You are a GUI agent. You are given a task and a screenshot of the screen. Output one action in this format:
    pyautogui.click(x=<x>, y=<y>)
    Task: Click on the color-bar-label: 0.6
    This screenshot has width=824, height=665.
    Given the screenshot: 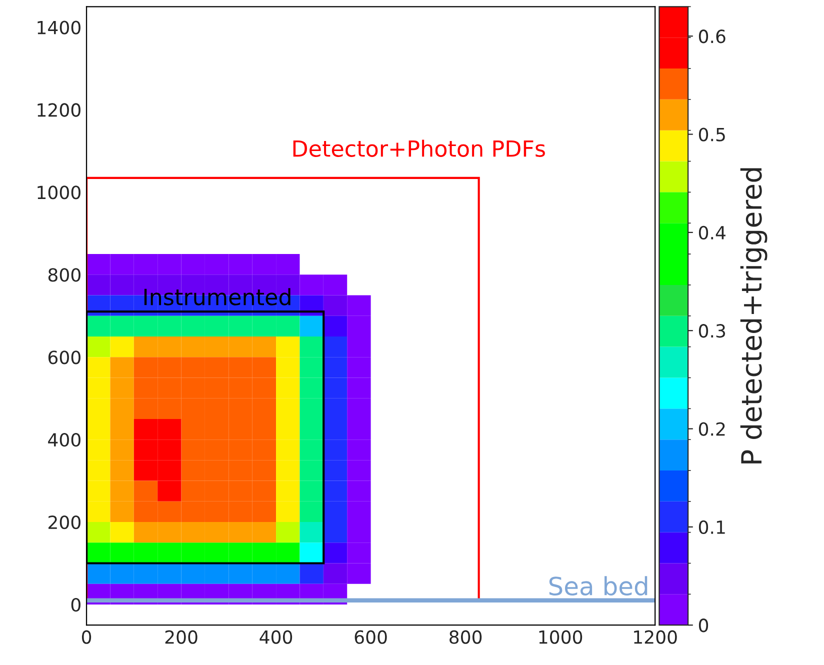 What is the action you would take?
    pyautogui.click(x=712, y=37)
    